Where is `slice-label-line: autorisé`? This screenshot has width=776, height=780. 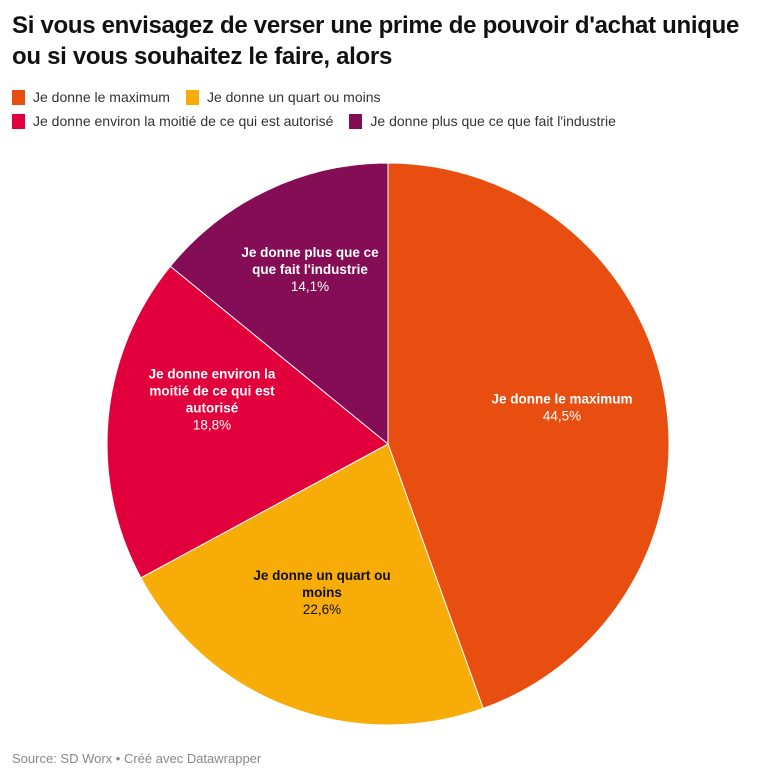
slice-label-line: autorisé is located at coordinates (212, 408).